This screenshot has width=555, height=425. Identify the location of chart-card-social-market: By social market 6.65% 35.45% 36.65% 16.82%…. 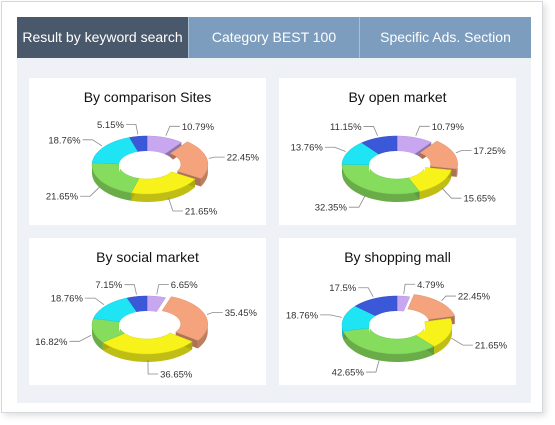
(147, 311).